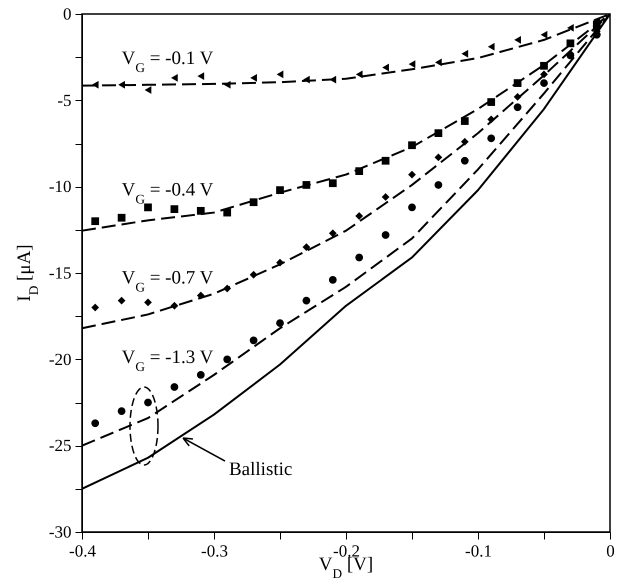 Image resolution: width=628 pixels, height=585 pixels. What do you see at coordinates (60, 273) in the screenshot?
I see `y-tick-label: -15` at bounding box center [60, 273].